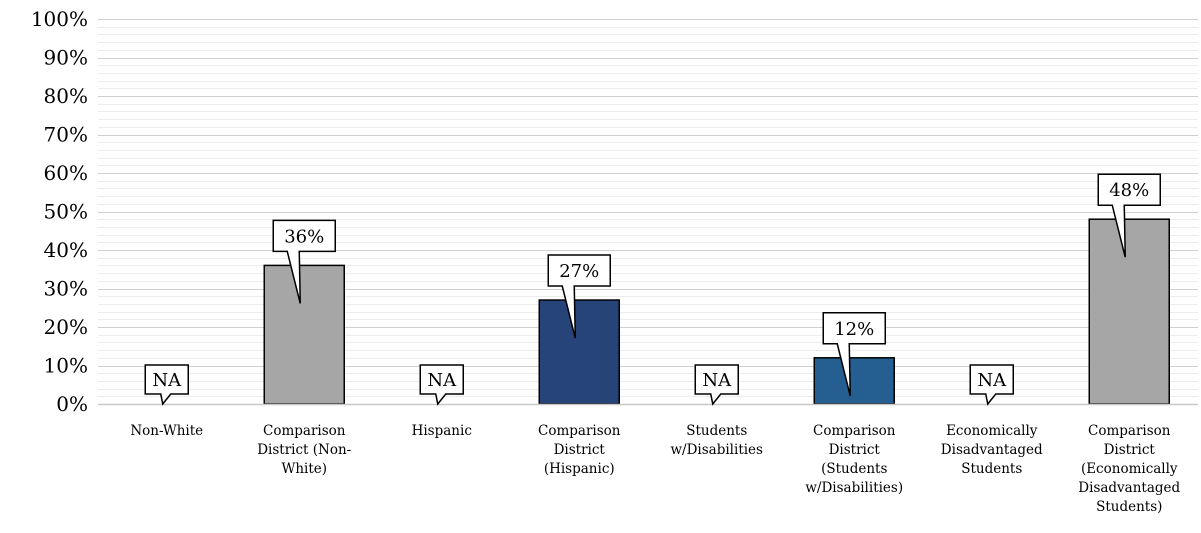  Describe the element at coordinates (66, 212) in the screenshot. I see `y-tick-label: 50%` at that location.